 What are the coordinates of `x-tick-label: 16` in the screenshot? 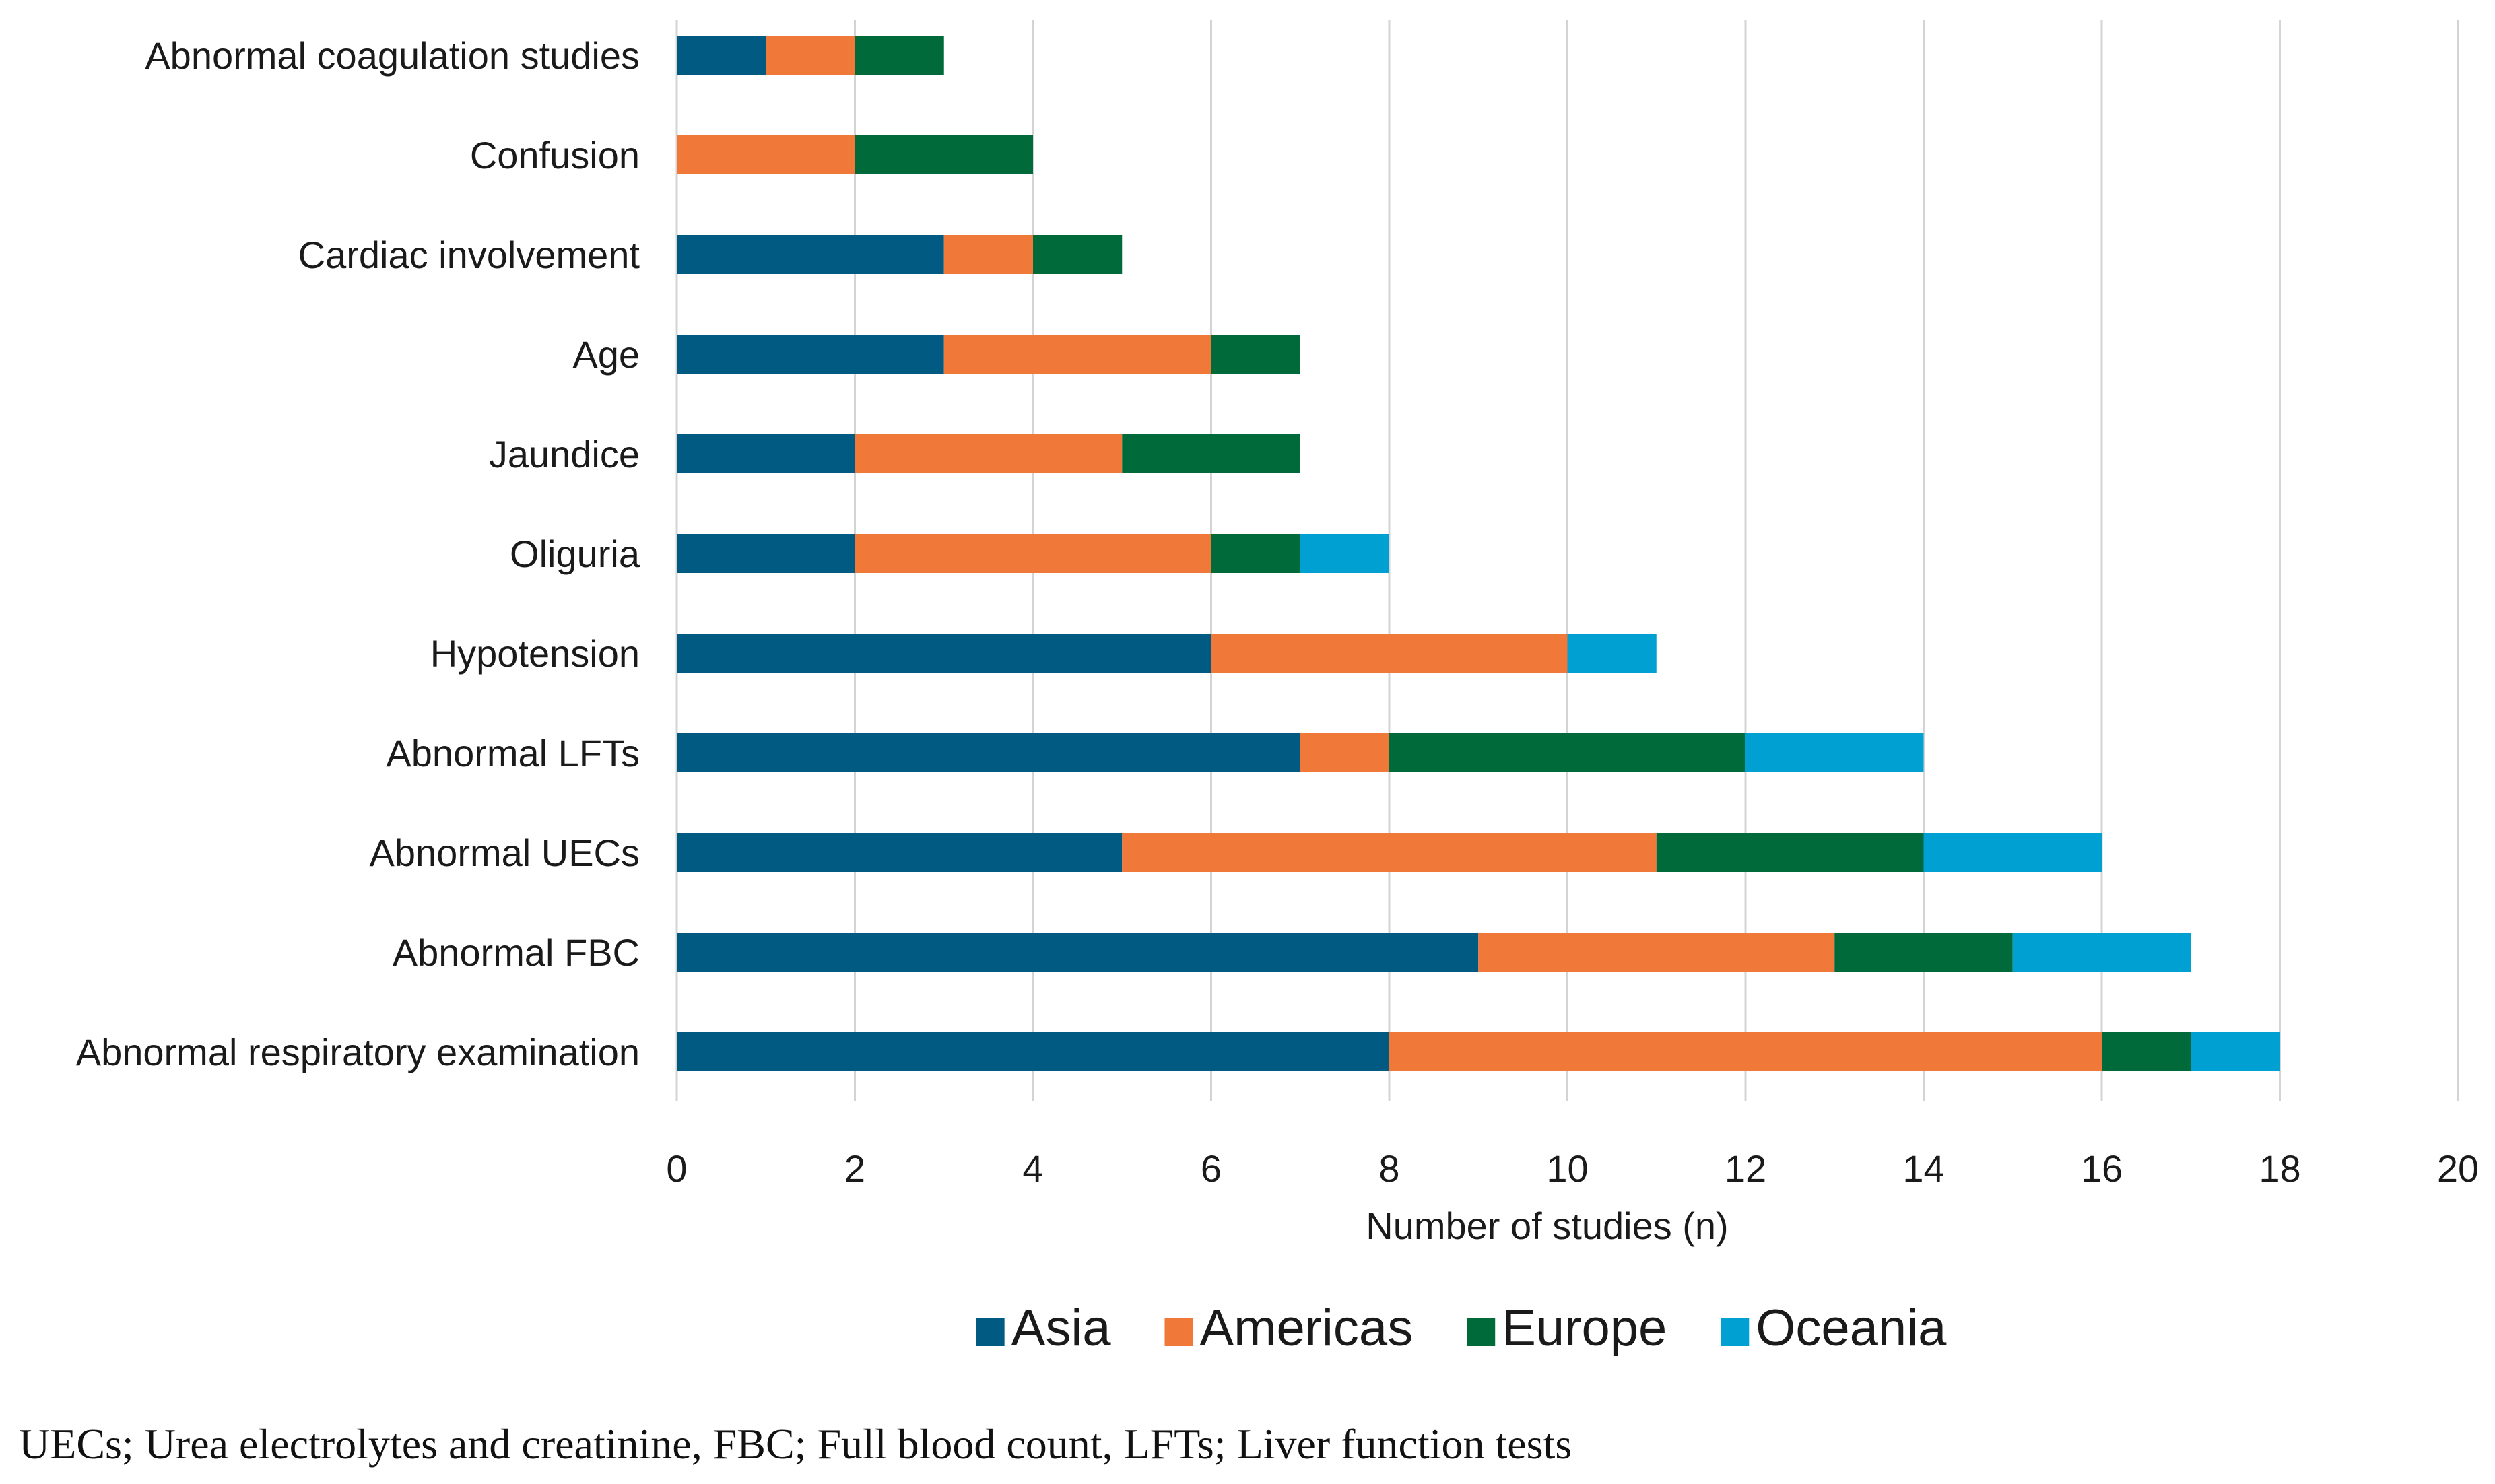 It's located at (2102, 1168).